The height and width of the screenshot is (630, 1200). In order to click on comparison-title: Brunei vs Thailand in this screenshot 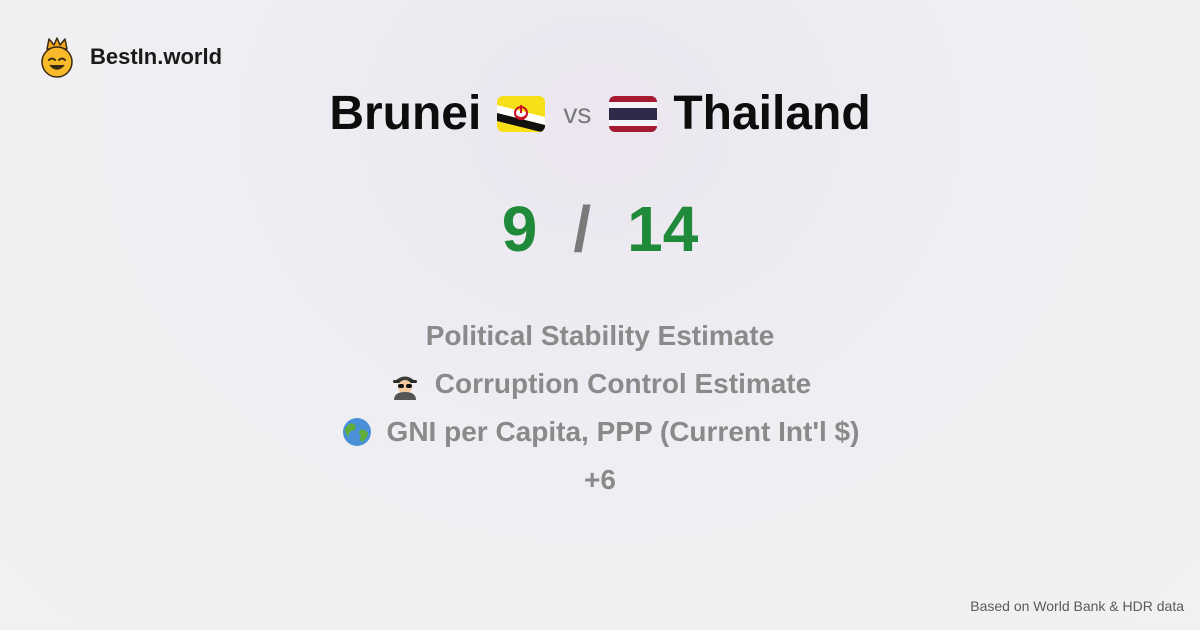, I will do `click(600, 113)`.